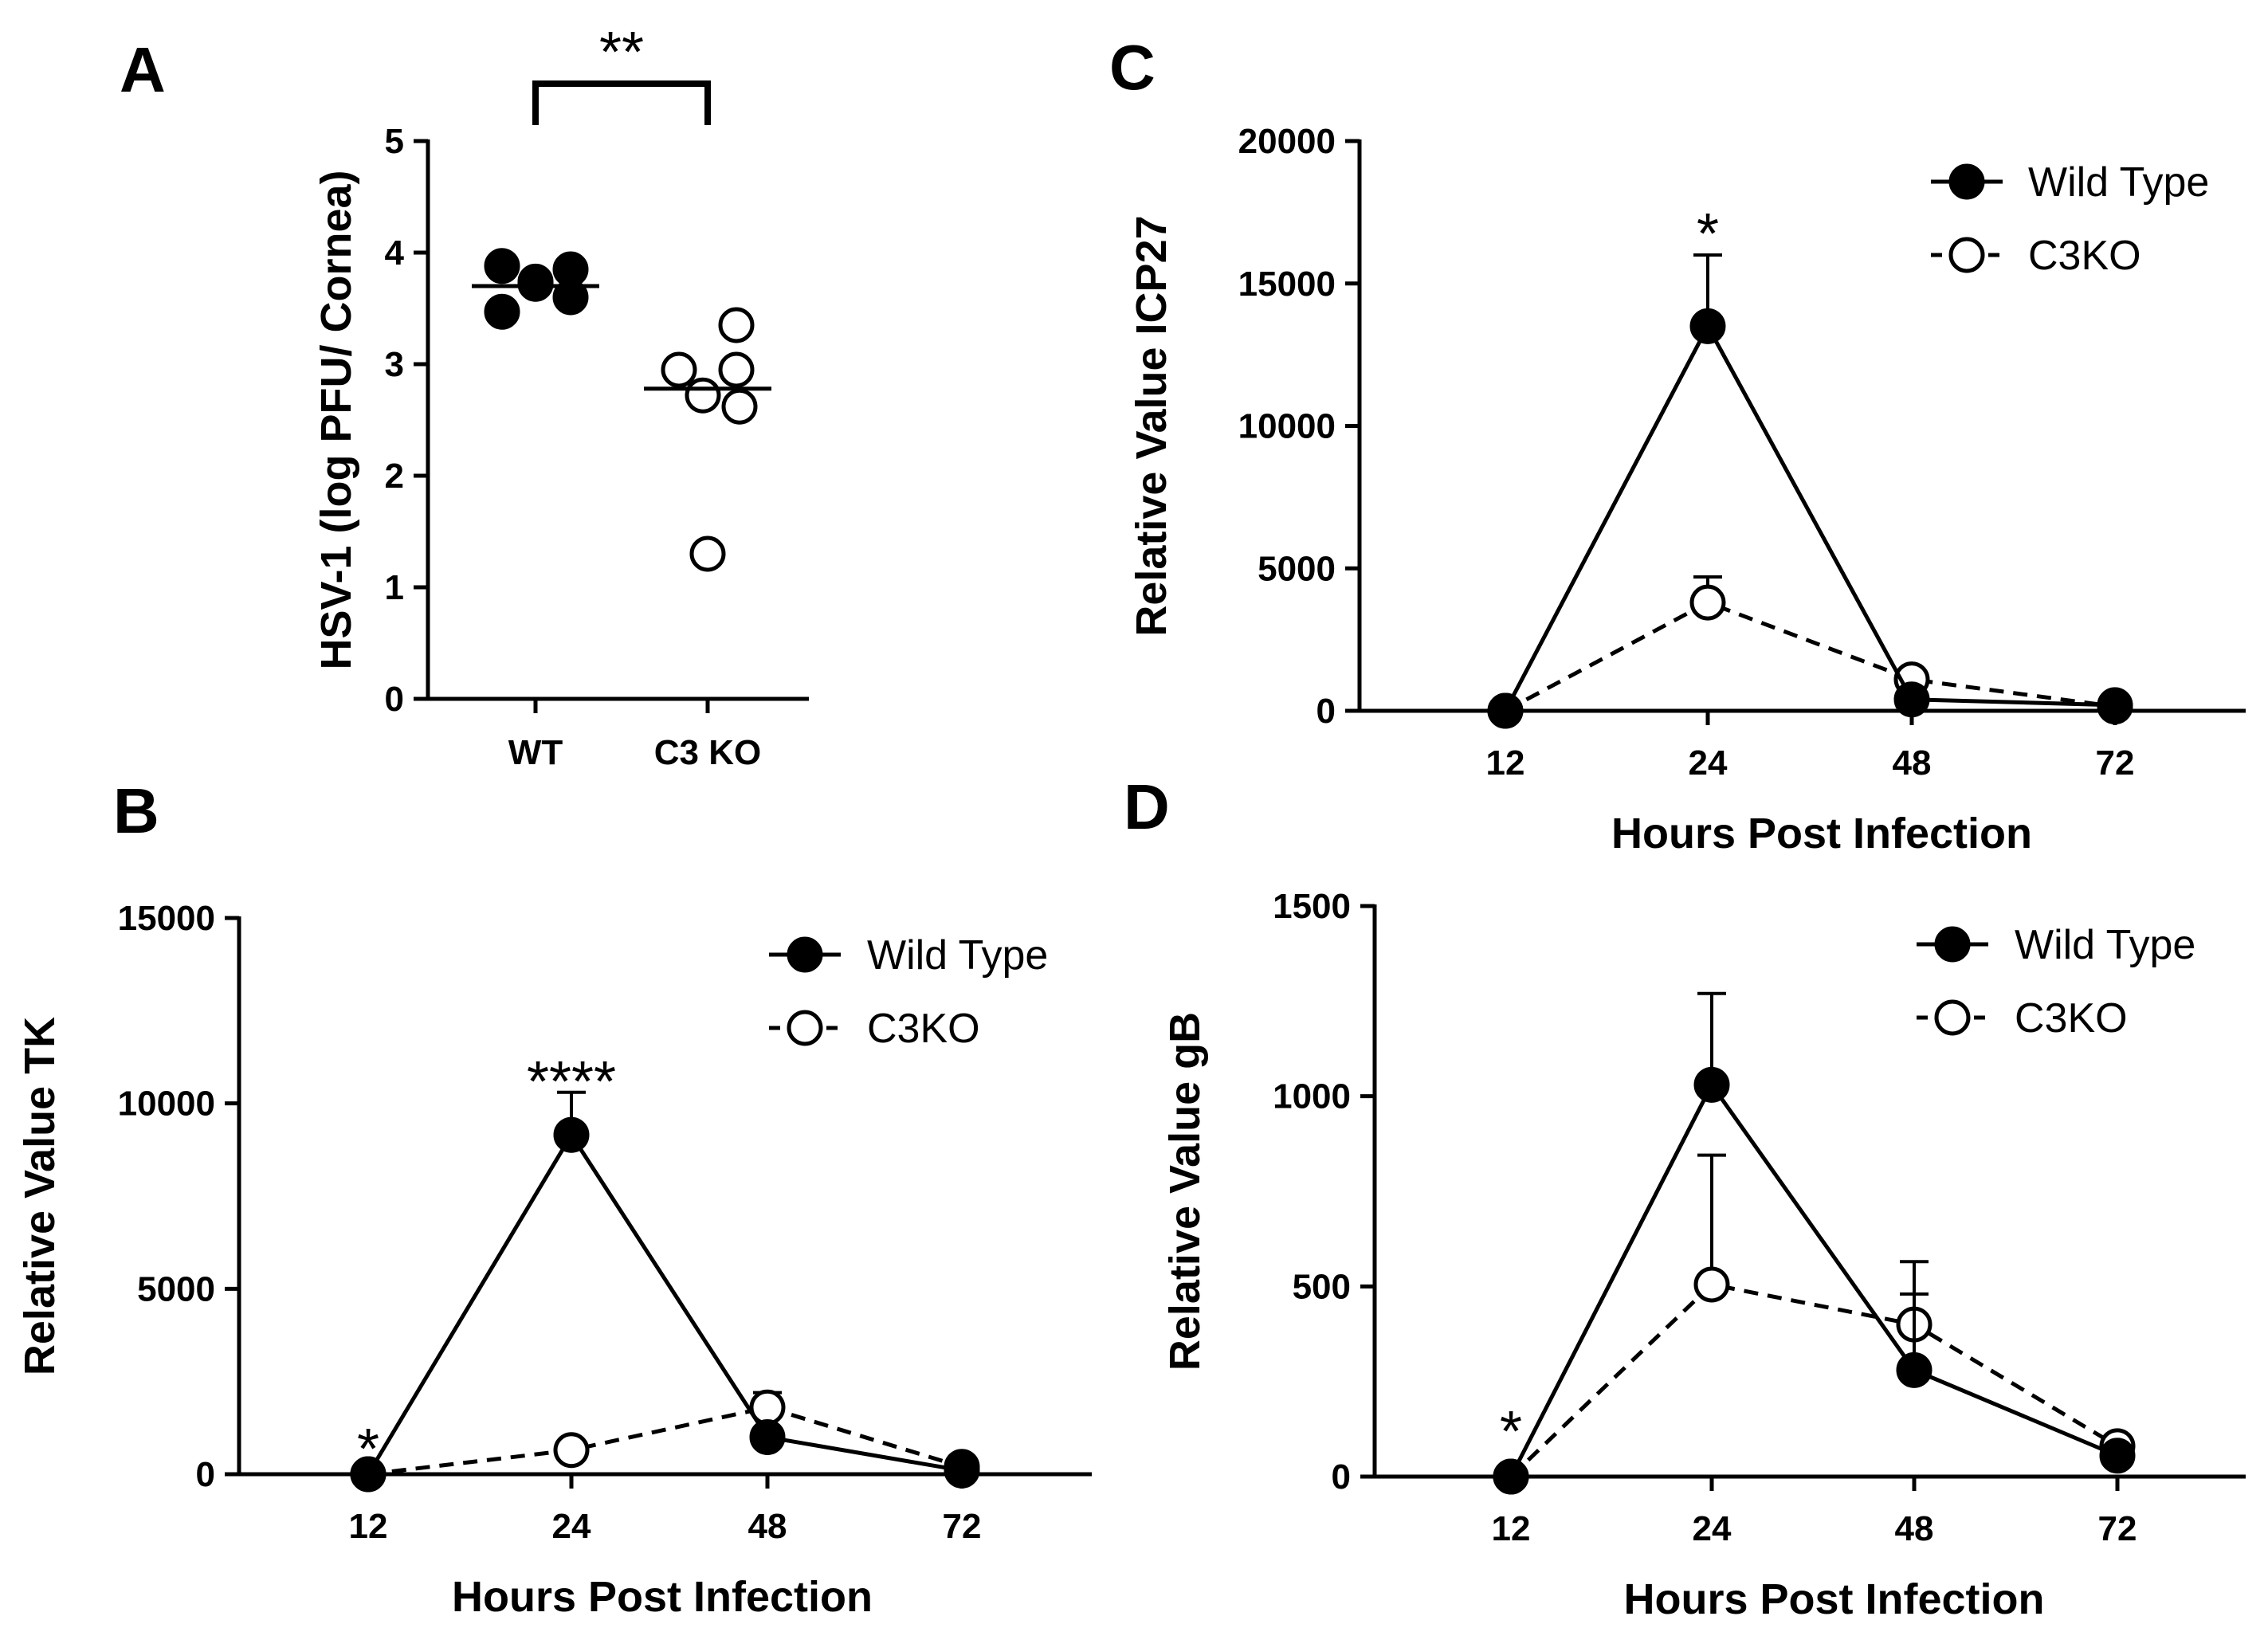  Describe the element at coordinates (707, 752) in the screenshot. I see `x-tick-label: C3 KO` at that location.